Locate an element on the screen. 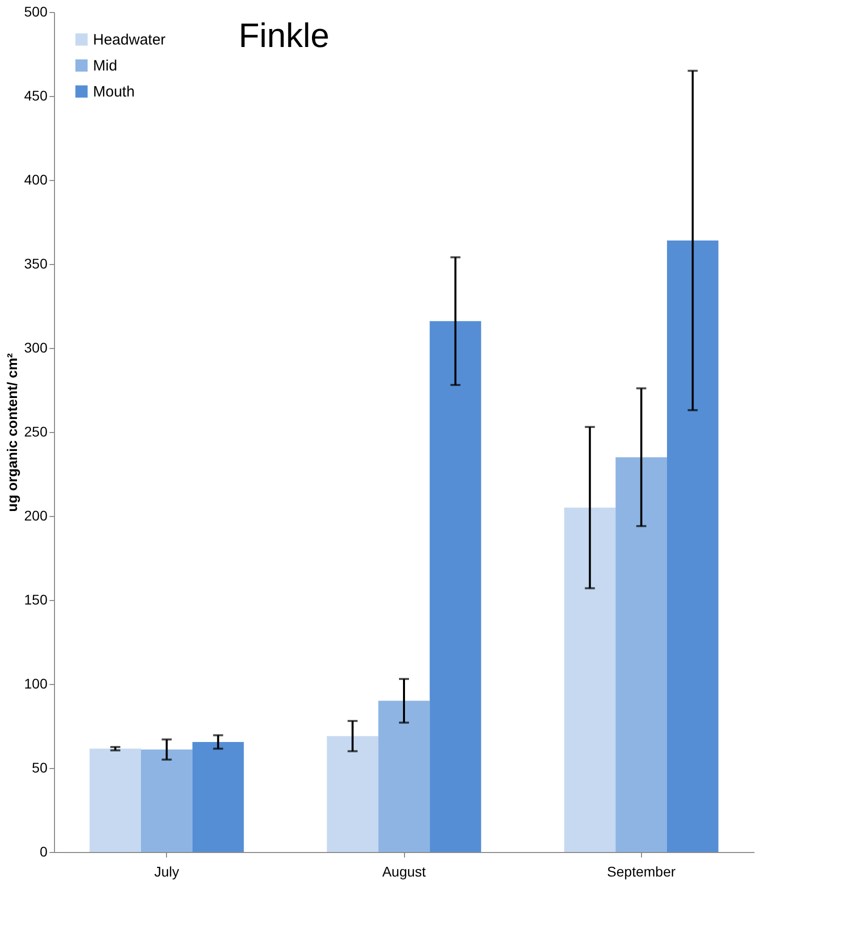  x-tick-label: September is located at coordinates (641, 872).